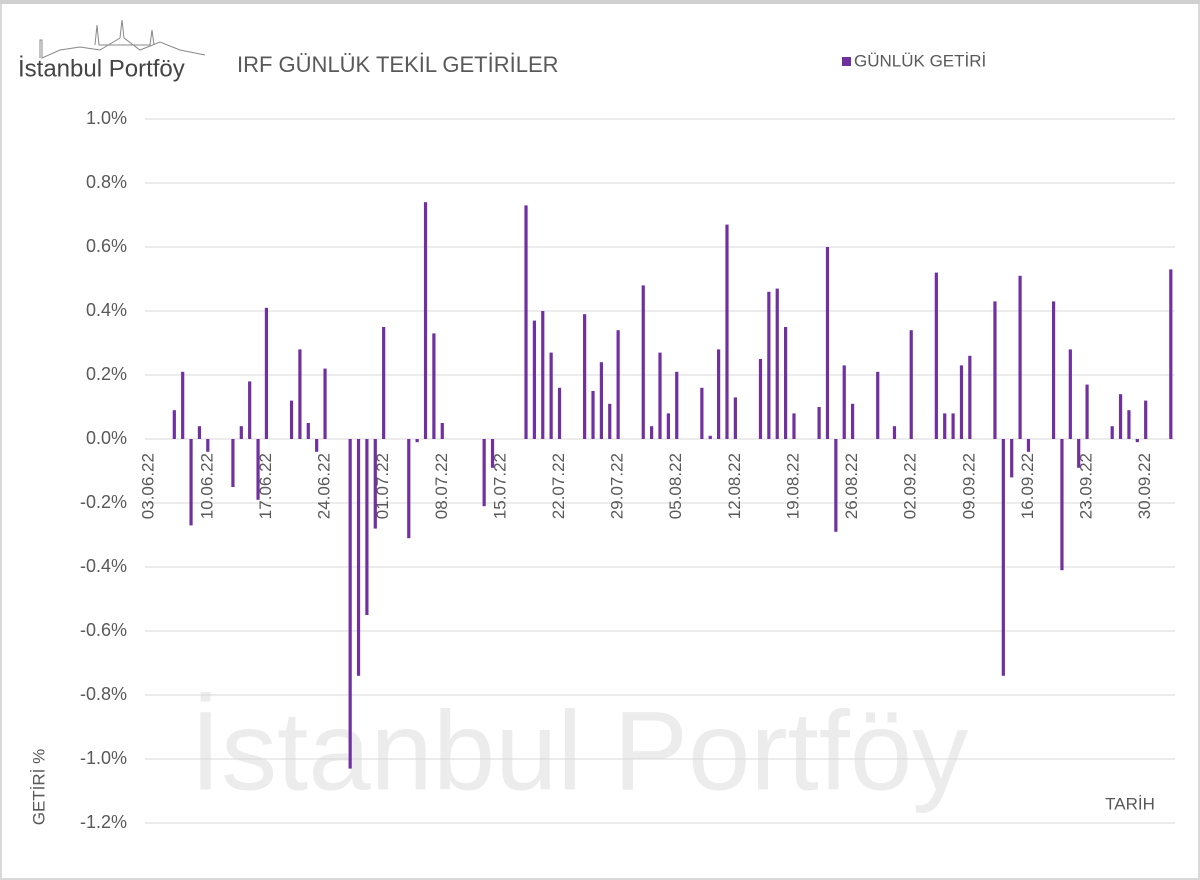 The image size is (1200, 880). Describe the element at coordinates (103, 630) in the screenshot. I see `y-tick-label: -0.6%` at that location.